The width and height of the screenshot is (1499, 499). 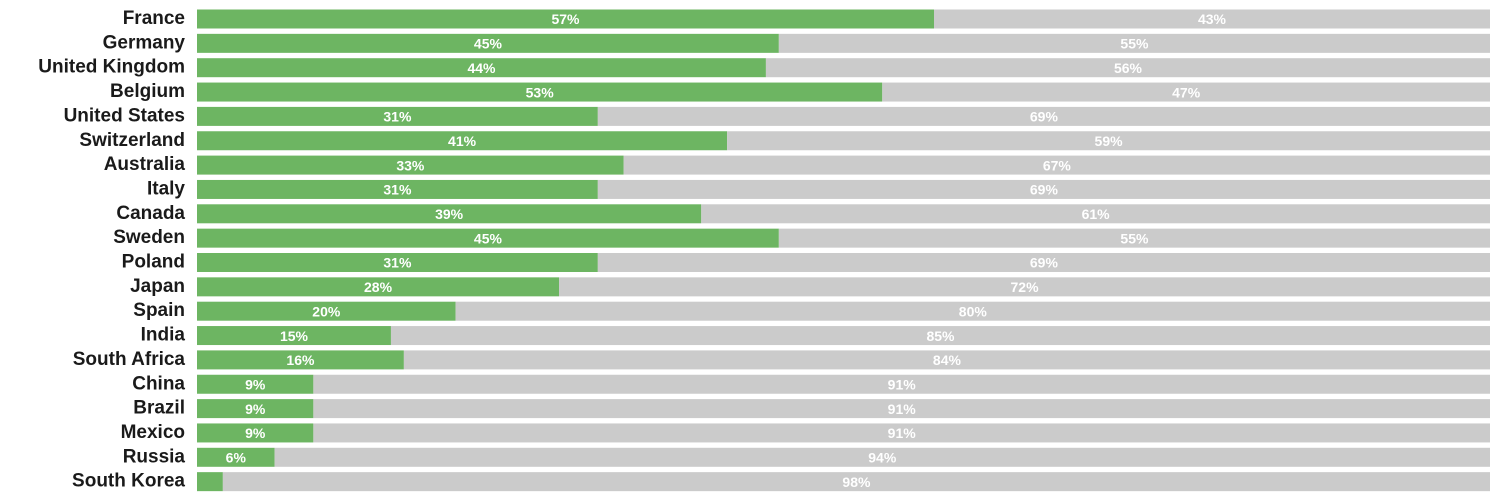 I want to click on value-label-primary-united-states: 31%, so click(x=397, y=117).